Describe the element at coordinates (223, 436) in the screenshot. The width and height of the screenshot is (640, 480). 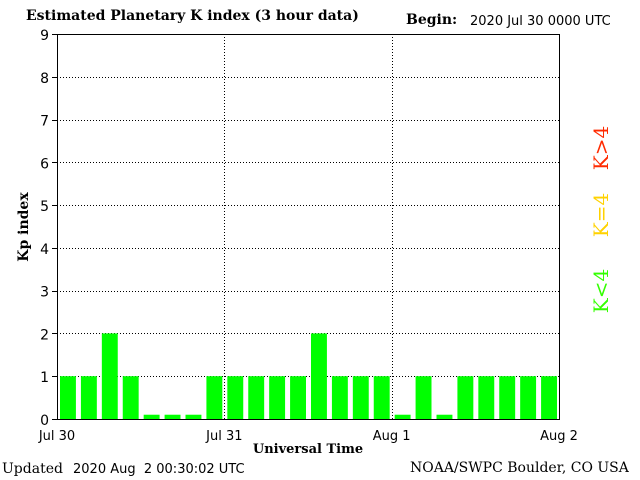
I see `x-day-label: Jul 31` at that location.